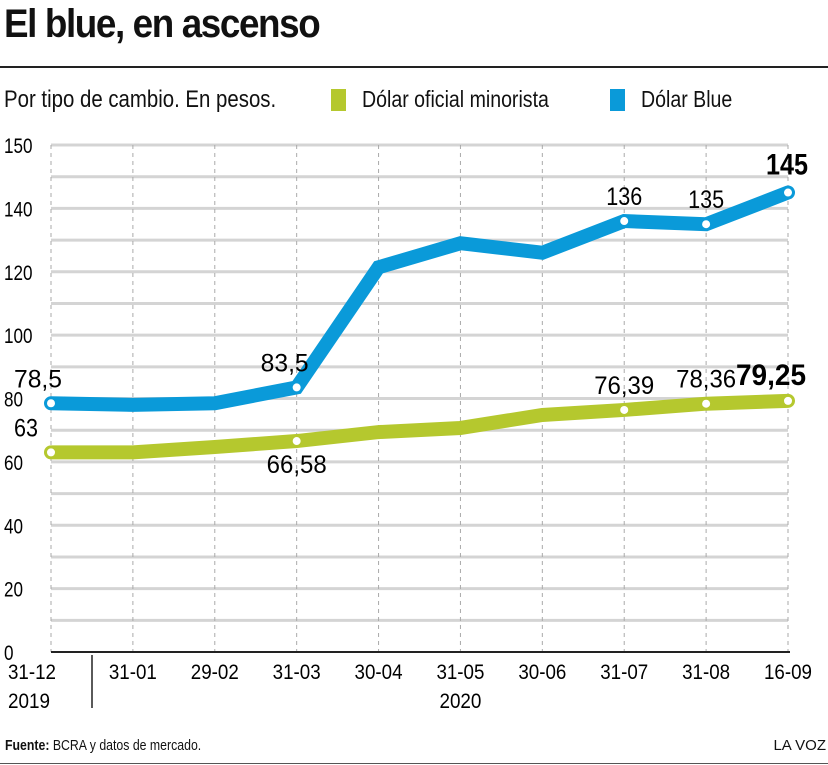 The height and width of the screenshot is (765, 828). I want to click on x-tick-label: 31-05, so click(460, 672).